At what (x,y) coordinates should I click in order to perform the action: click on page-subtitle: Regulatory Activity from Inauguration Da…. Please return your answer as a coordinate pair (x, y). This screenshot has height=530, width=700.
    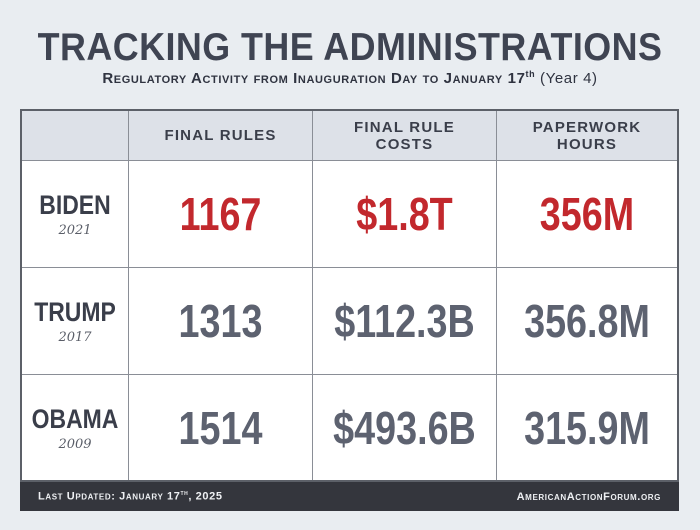
    Looking at the image, I should click on (350, 78).